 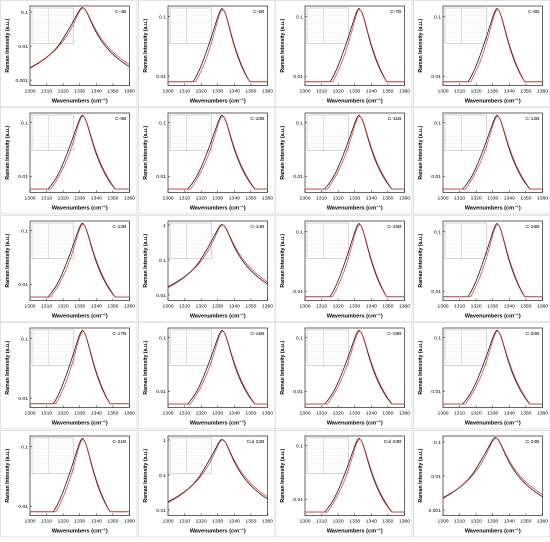 What do you see at coordinates (532, 334) in the screenshot?
I see `sample-label: C-20B` at bounding box center [532, 334].